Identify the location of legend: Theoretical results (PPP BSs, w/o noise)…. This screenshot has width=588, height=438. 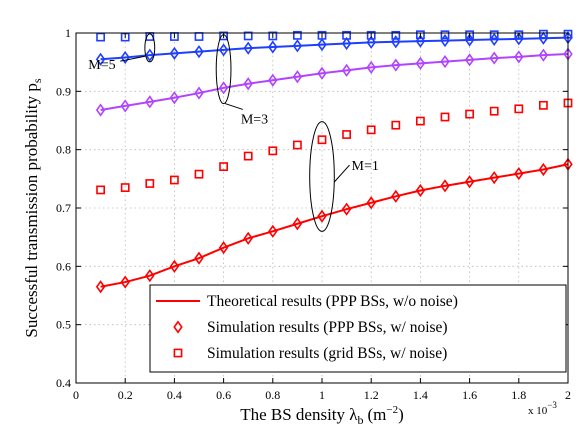
(358, 328).